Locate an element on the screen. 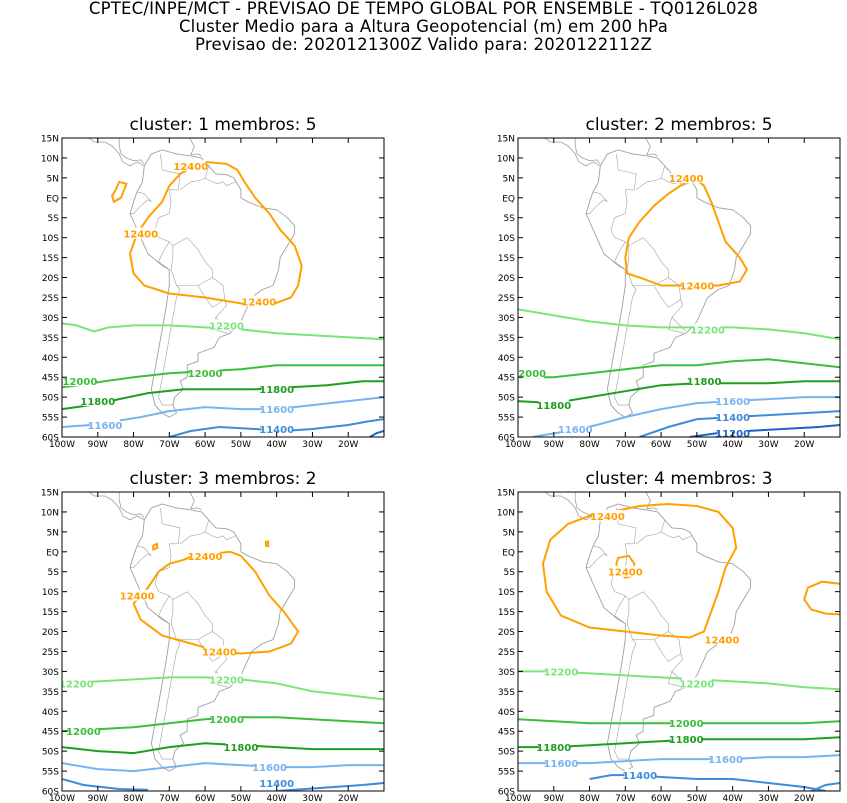 The height and width of the screenshot is (803, 847). y-tick-label: 15S is located at coordinates (50, 259).